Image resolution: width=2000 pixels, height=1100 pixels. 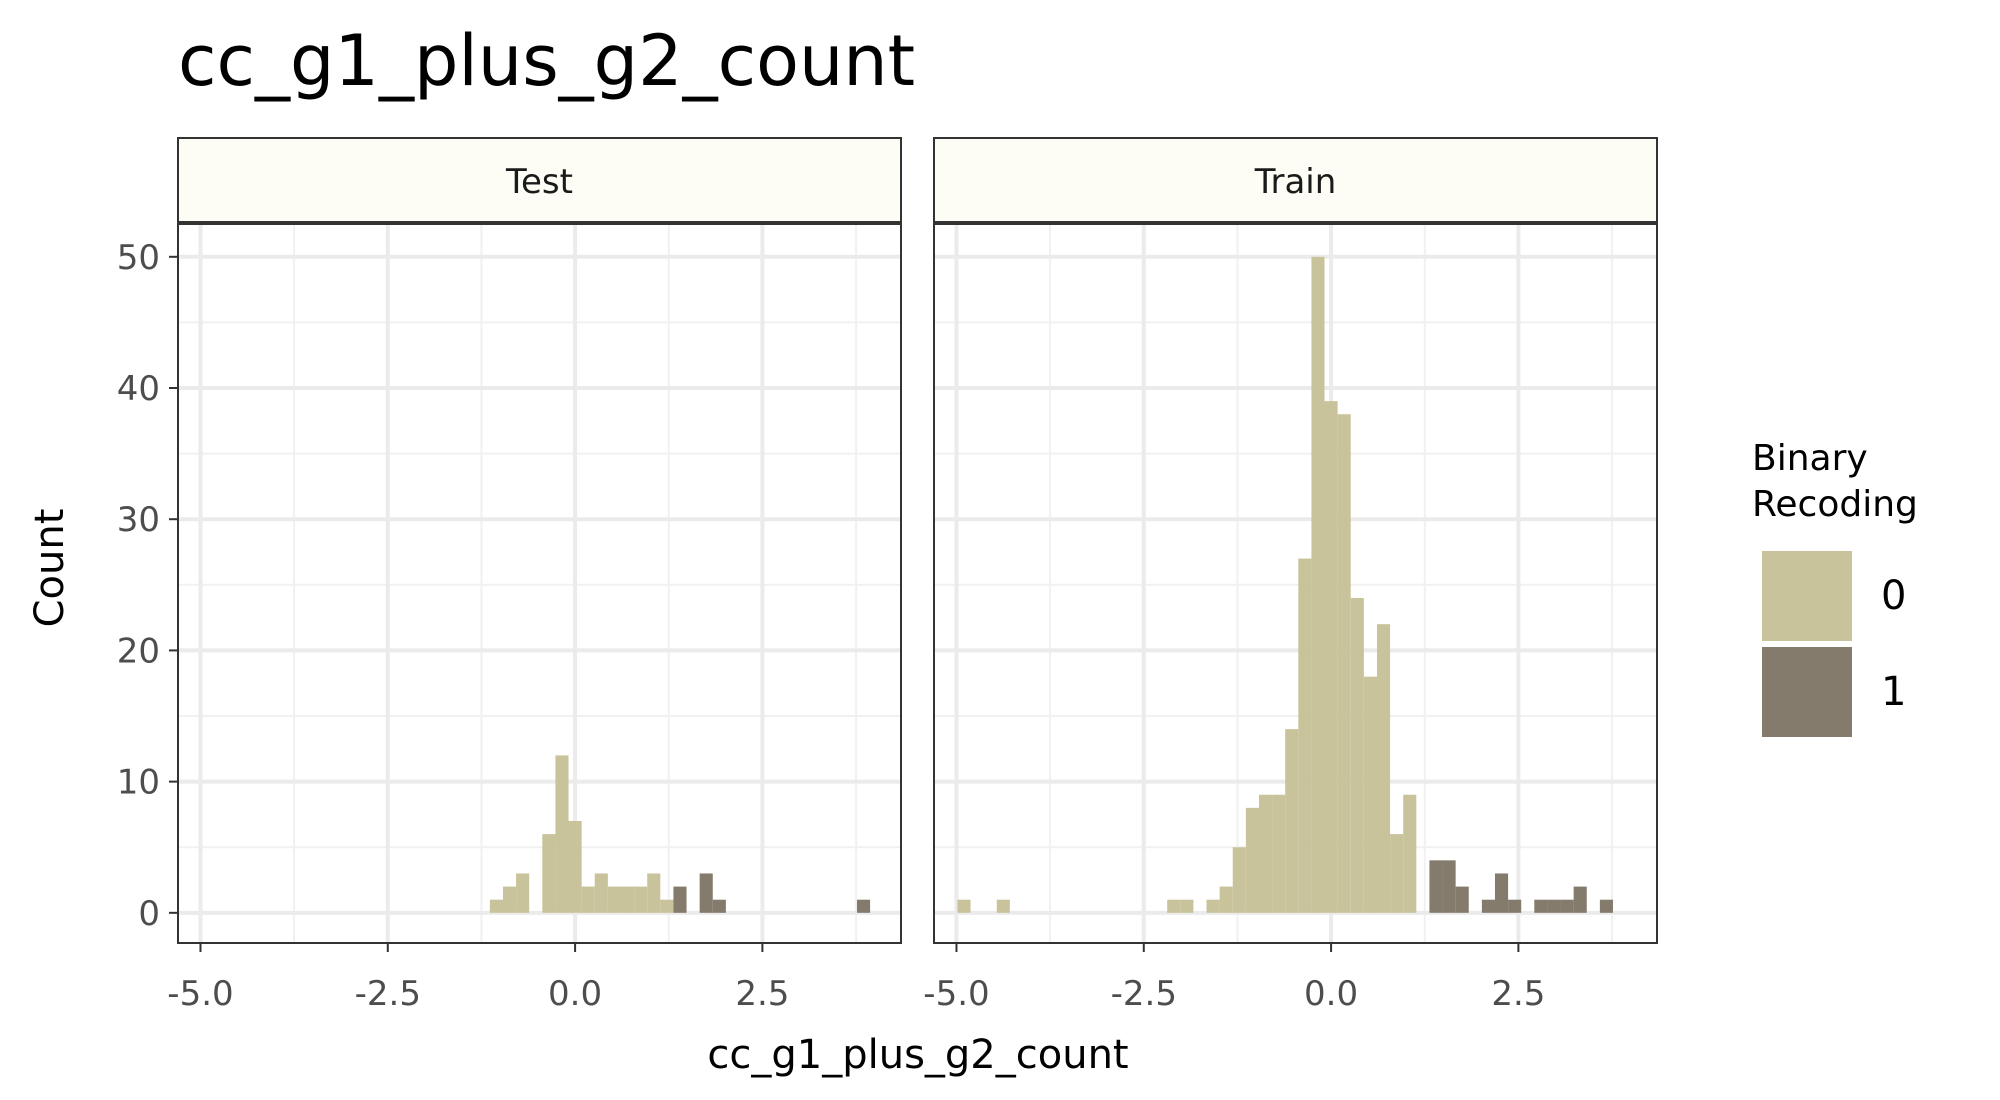 I want to click on y-tick-label: 50, so click(x=138, y=258).